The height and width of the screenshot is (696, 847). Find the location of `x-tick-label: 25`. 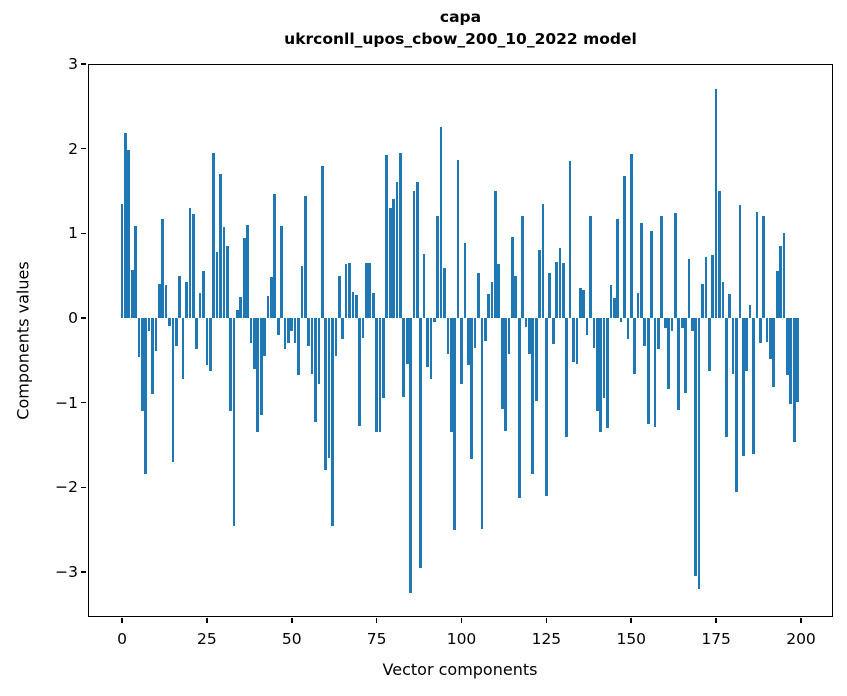

x-tick-label: 25 is located at coordinates (207, 639).